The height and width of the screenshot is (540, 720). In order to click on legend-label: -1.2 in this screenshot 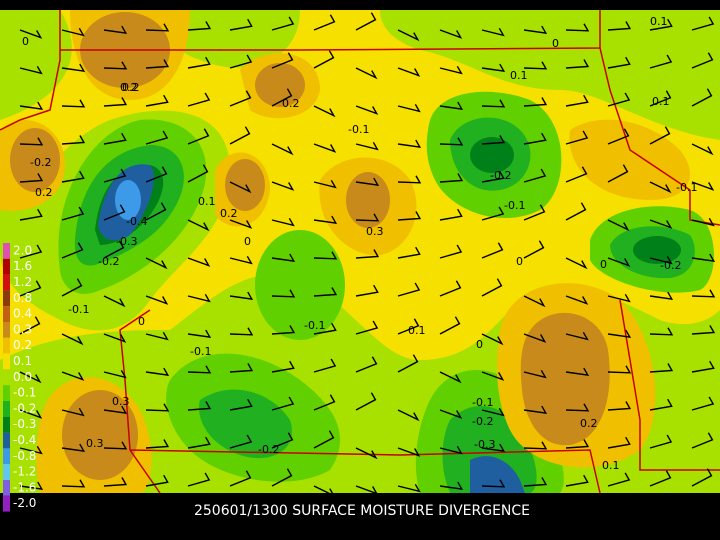, I will do `click(24, 472)`.